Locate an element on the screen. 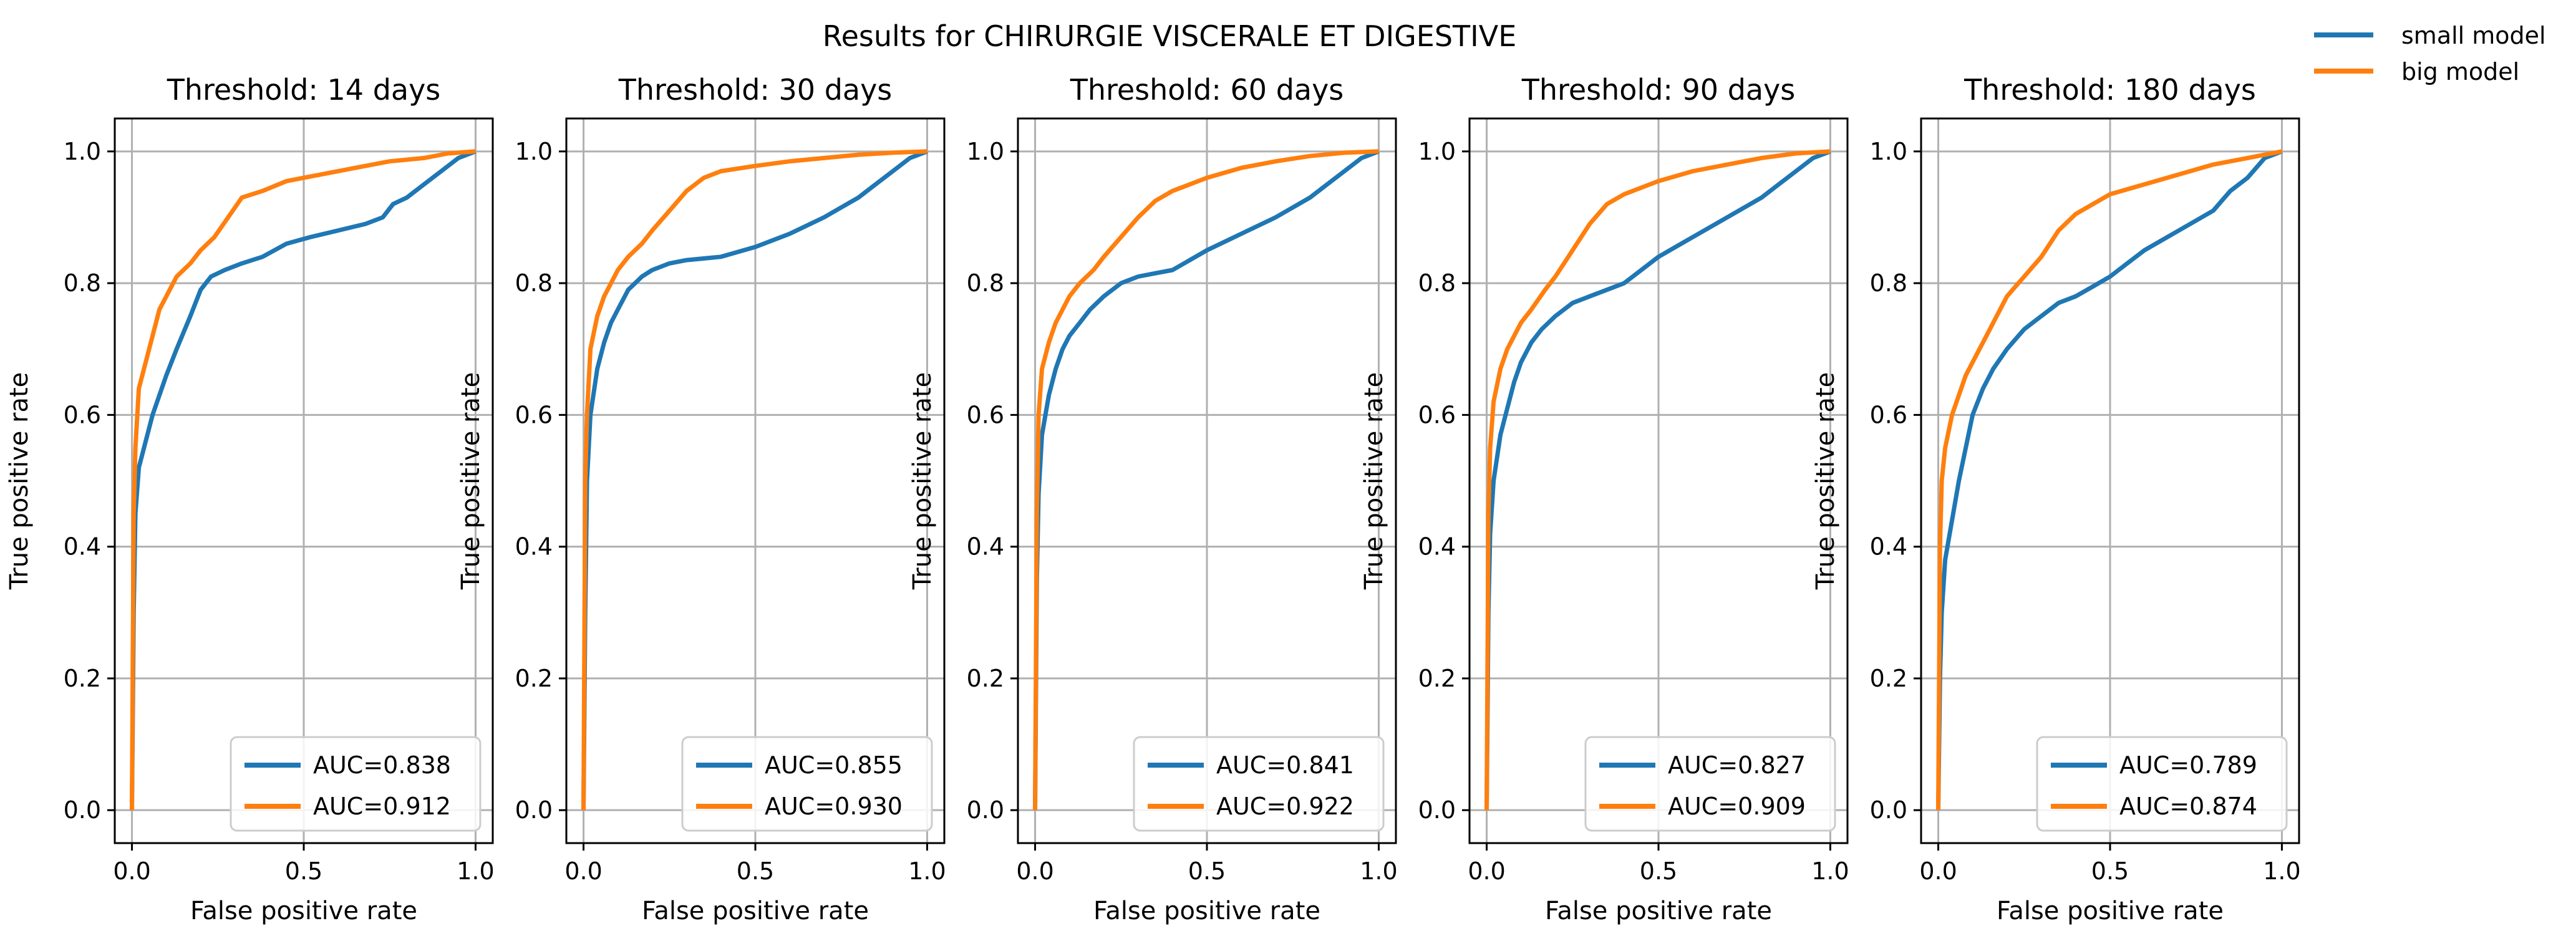  figure-legend: small model big model is located at coordinates (2430, 53).